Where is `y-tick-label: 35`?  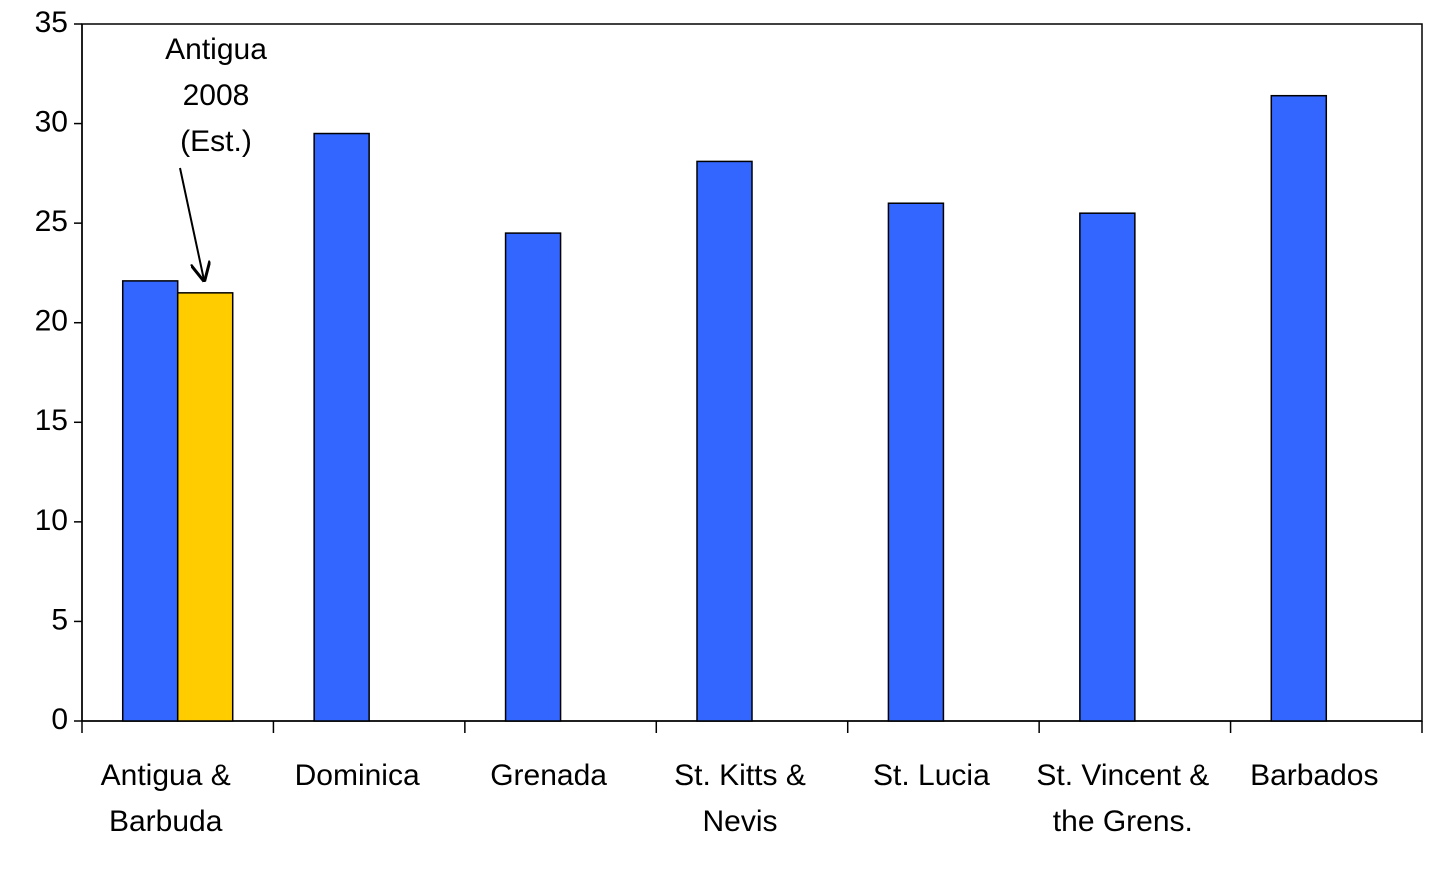 y-tick-label: 35 is located at coordinates (51, 22).